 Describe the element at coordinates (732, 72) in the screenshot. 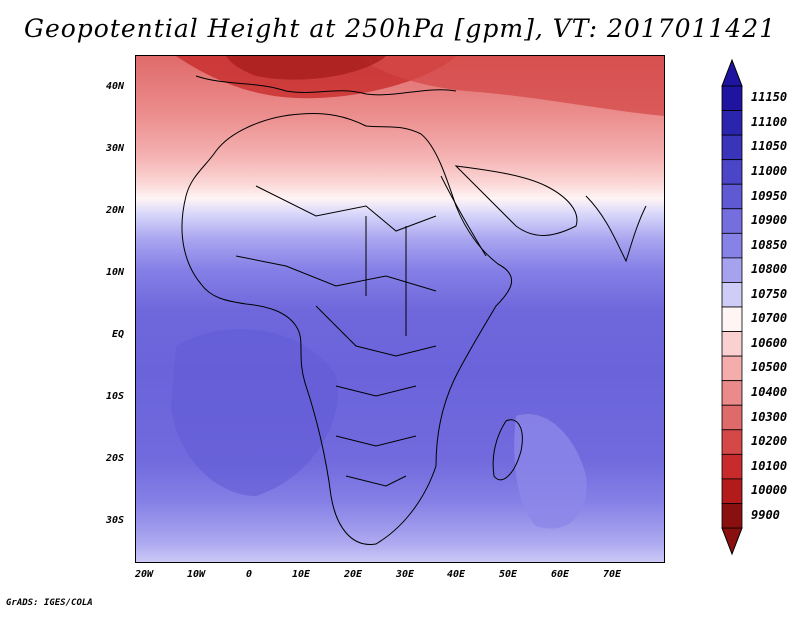

I see `colorbar-top-arrow` at that location.